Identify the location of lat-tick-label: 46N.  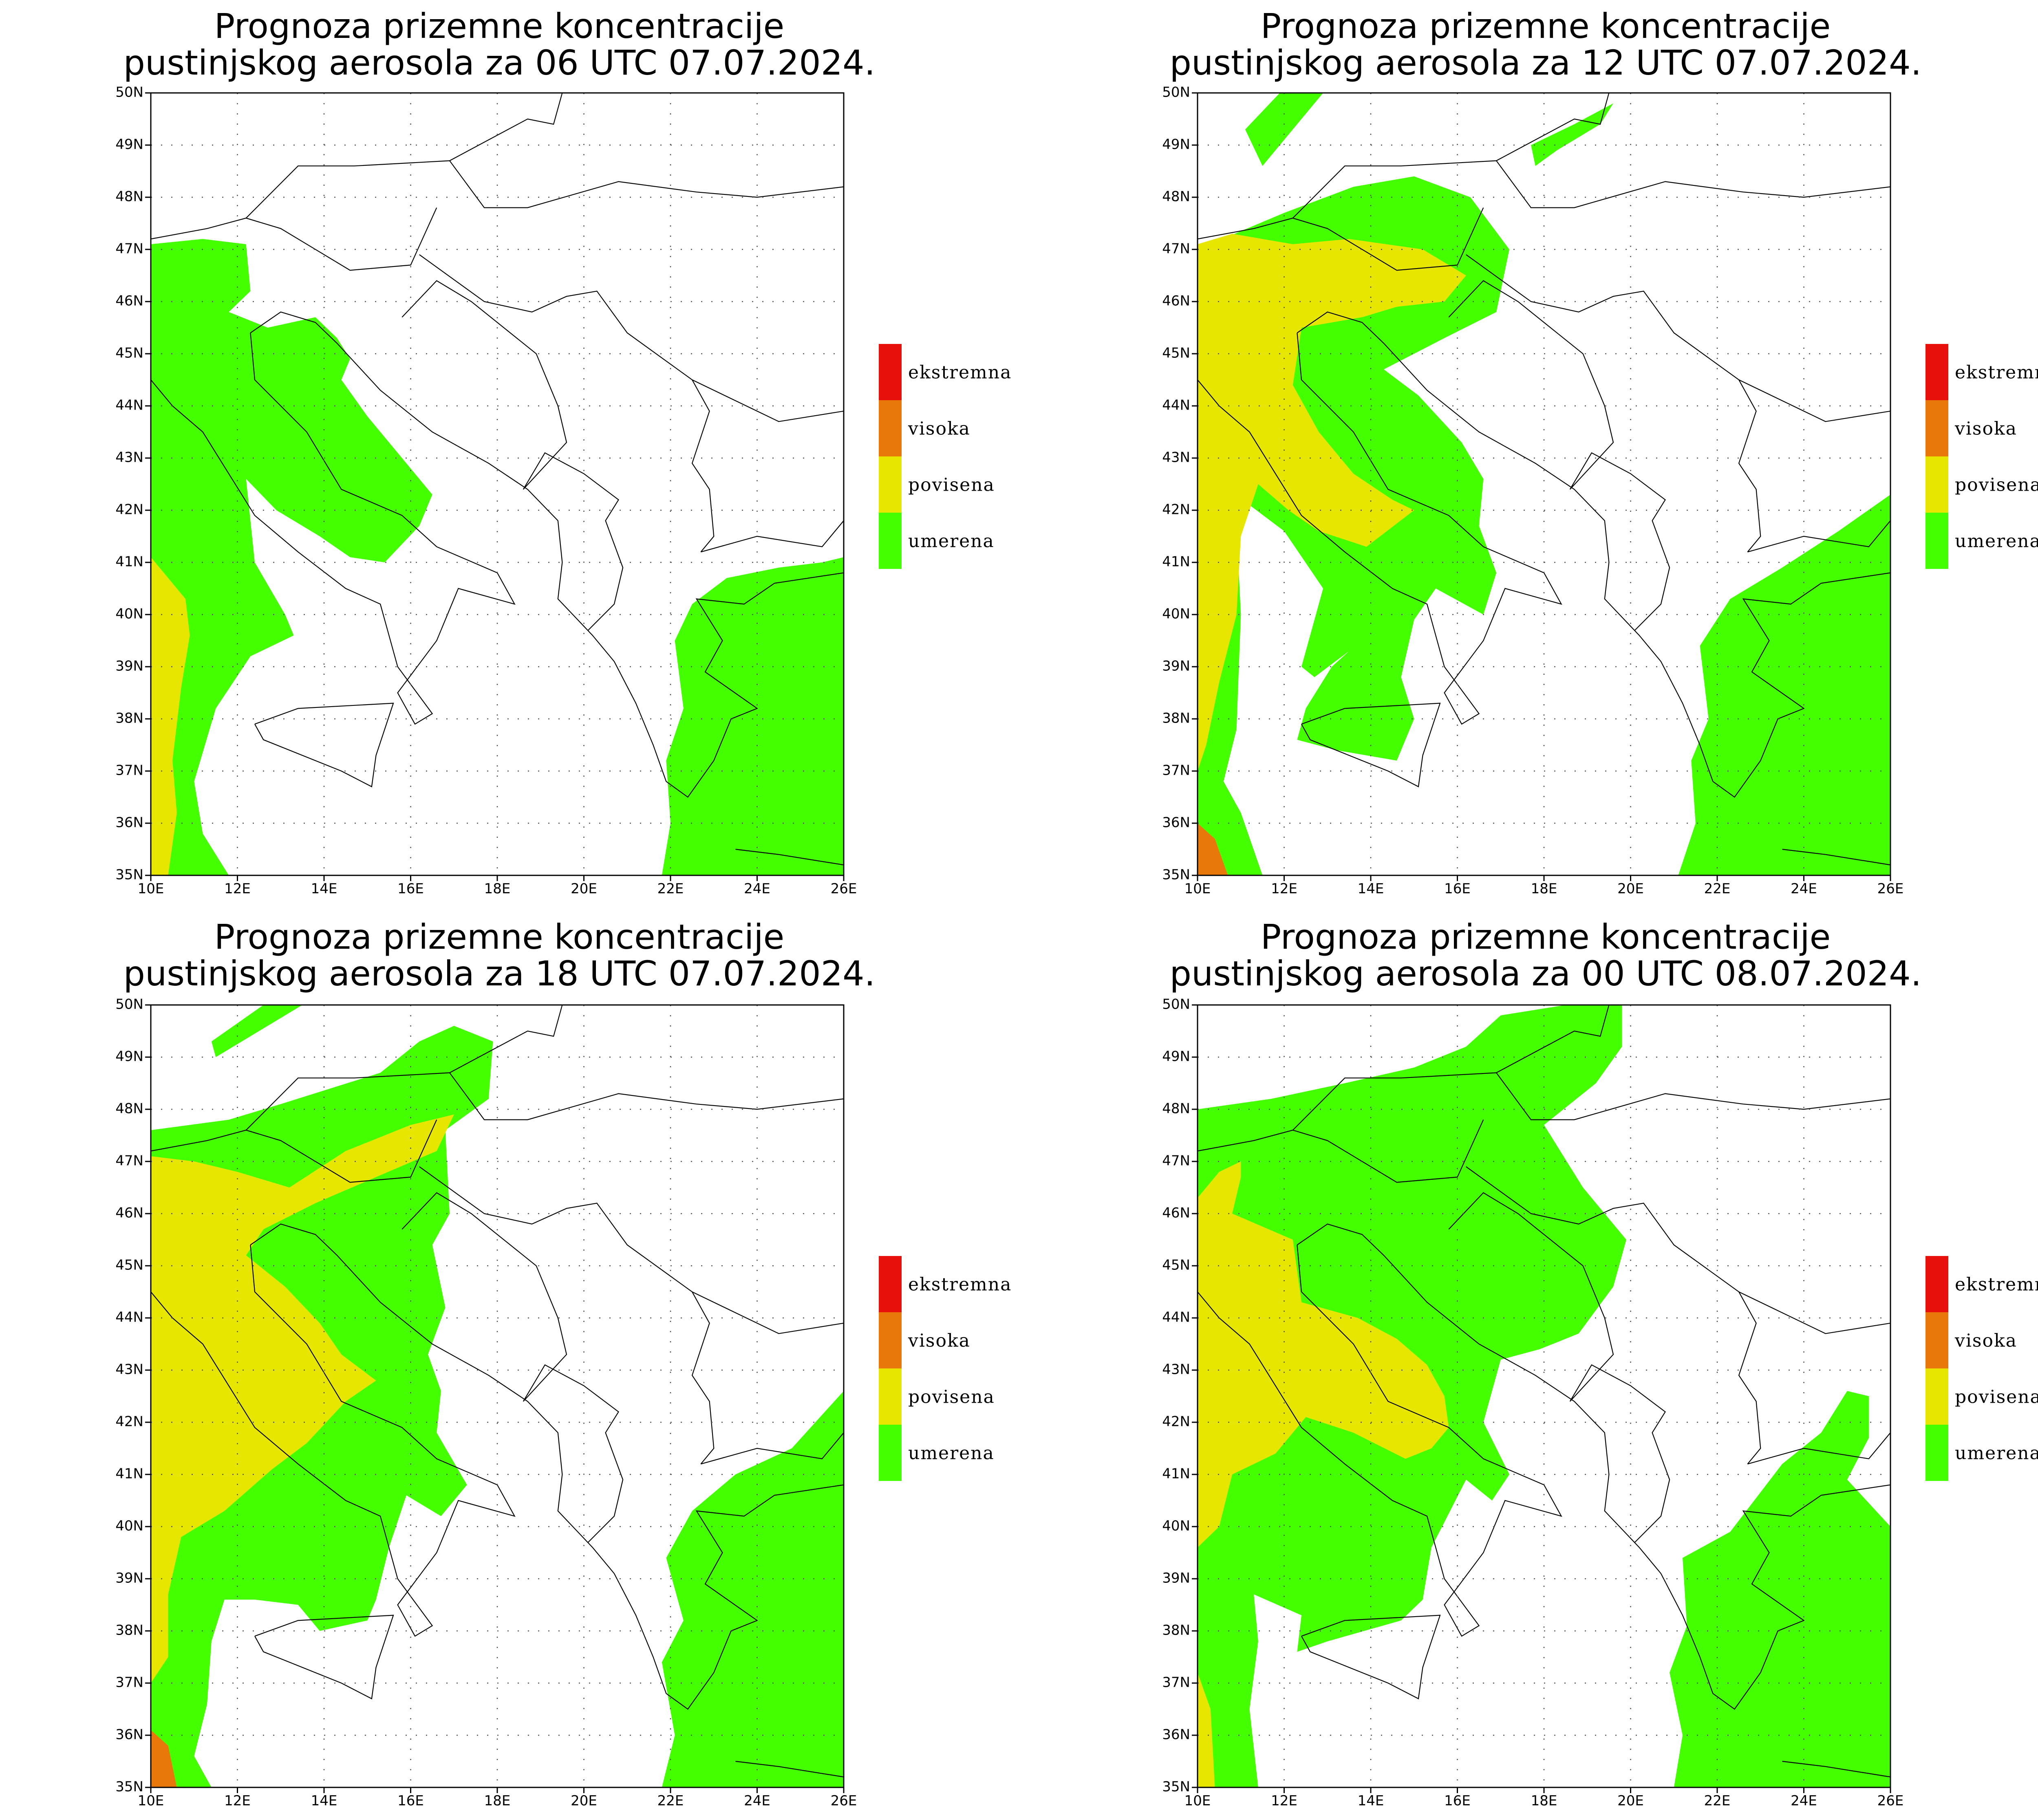
(1176, 301).